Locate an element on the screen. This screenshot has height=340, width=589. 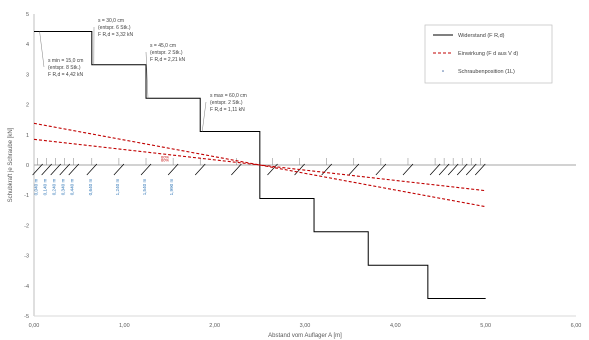
annotation-text: F R,d = 3,32 kN is located at coordinates (116, 35).